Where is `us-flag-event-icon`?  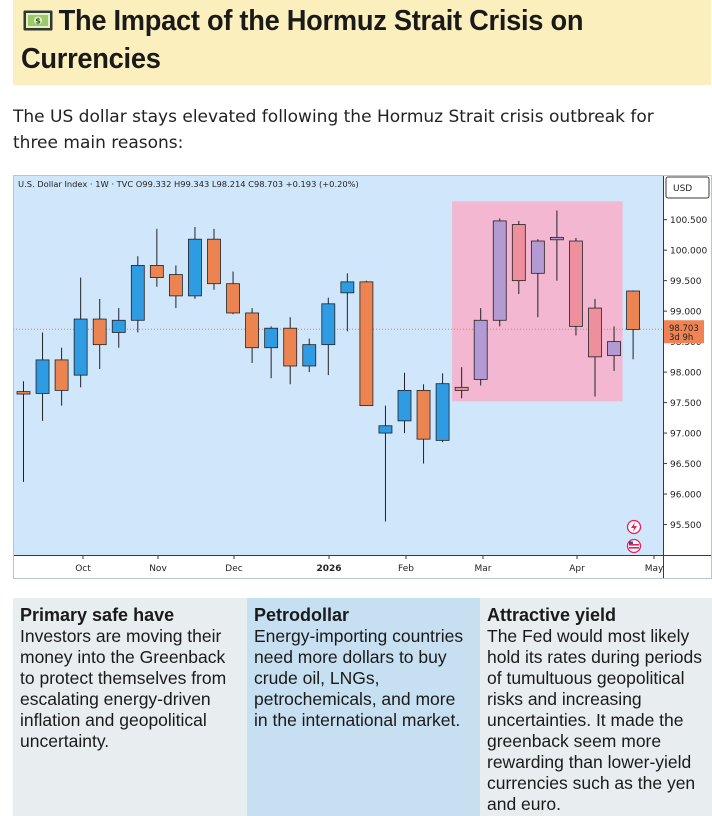
us-flag-event-icon is located at coordinates (634, 546).